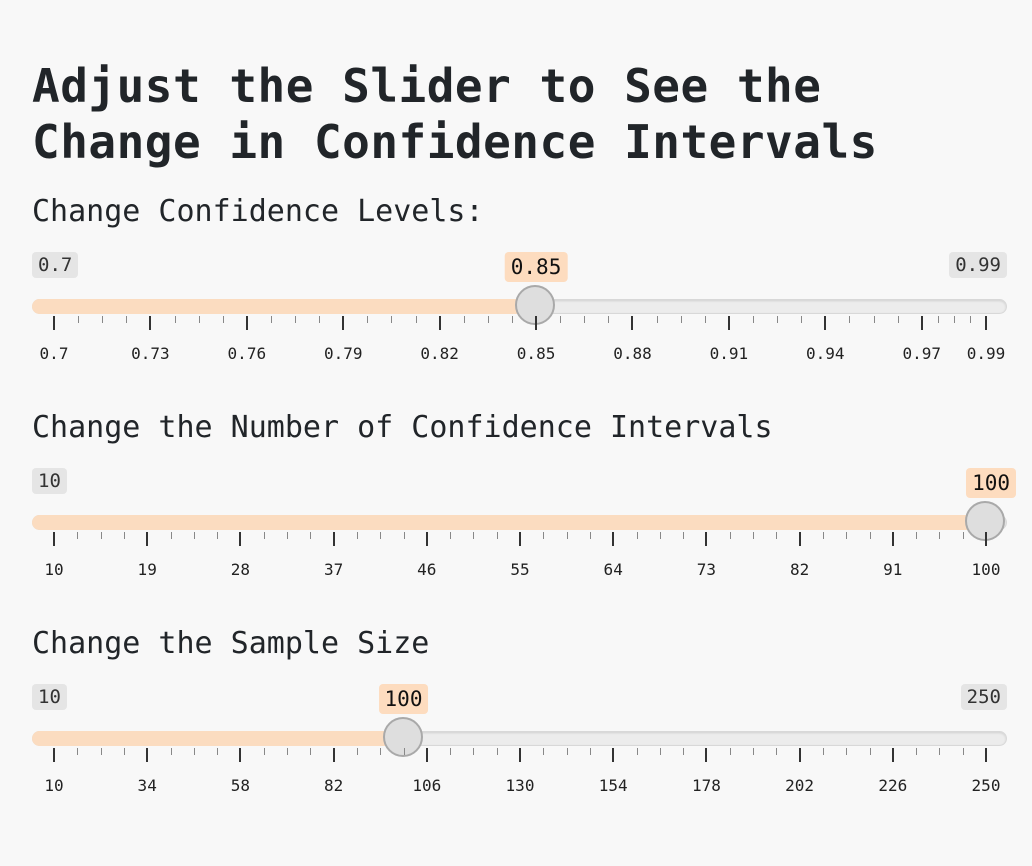 The image size is (1032, 866). What do you see at coordinates (439, 353) in the screenshot?
I see `tick-label: 0.82` at bounding box center [439, 353].